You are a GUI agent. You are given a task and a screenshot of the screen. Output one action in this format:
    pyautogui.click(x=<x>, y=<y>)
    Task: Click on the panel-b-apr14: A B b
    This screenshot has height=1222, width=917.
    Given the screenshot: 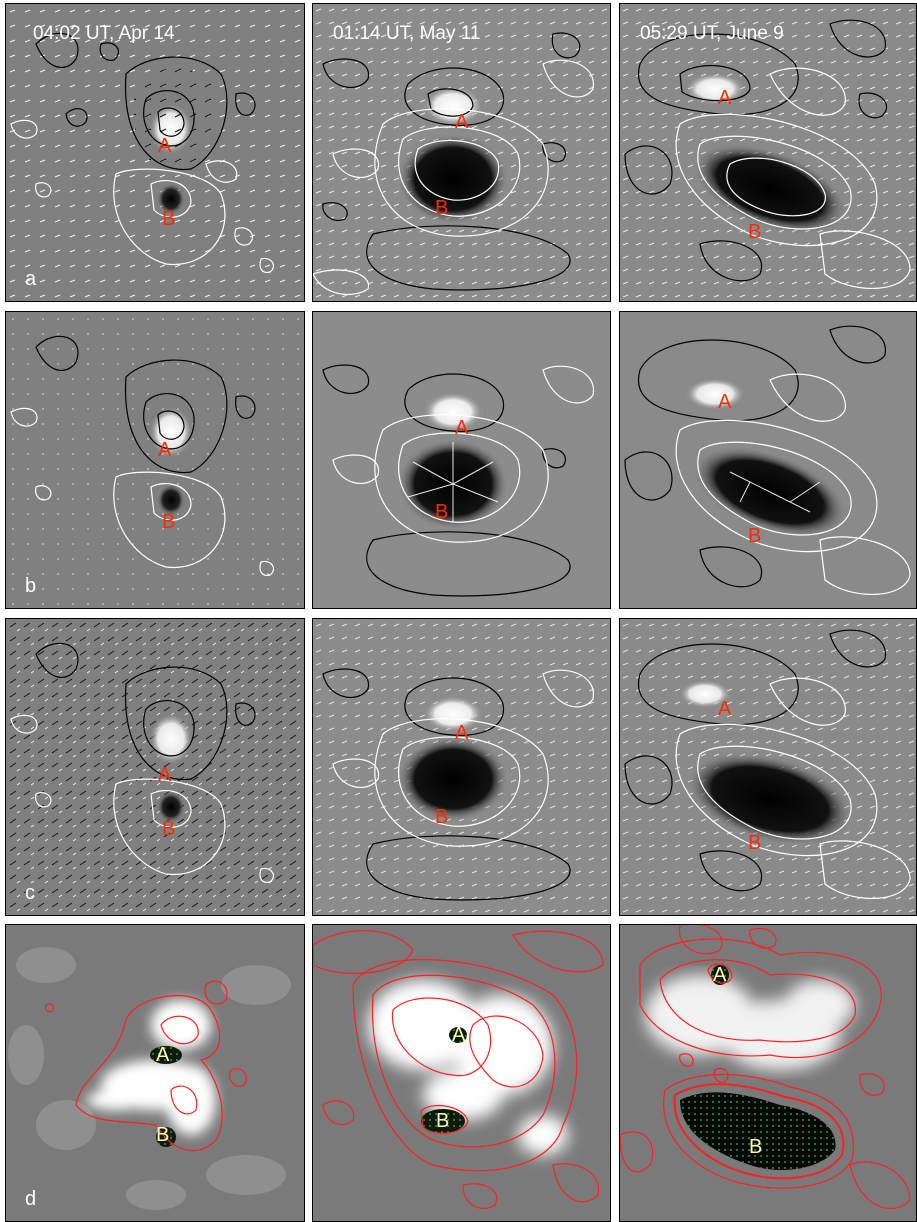 What is the action you would take?
    pyautogui.click(x=155, y=460)
    